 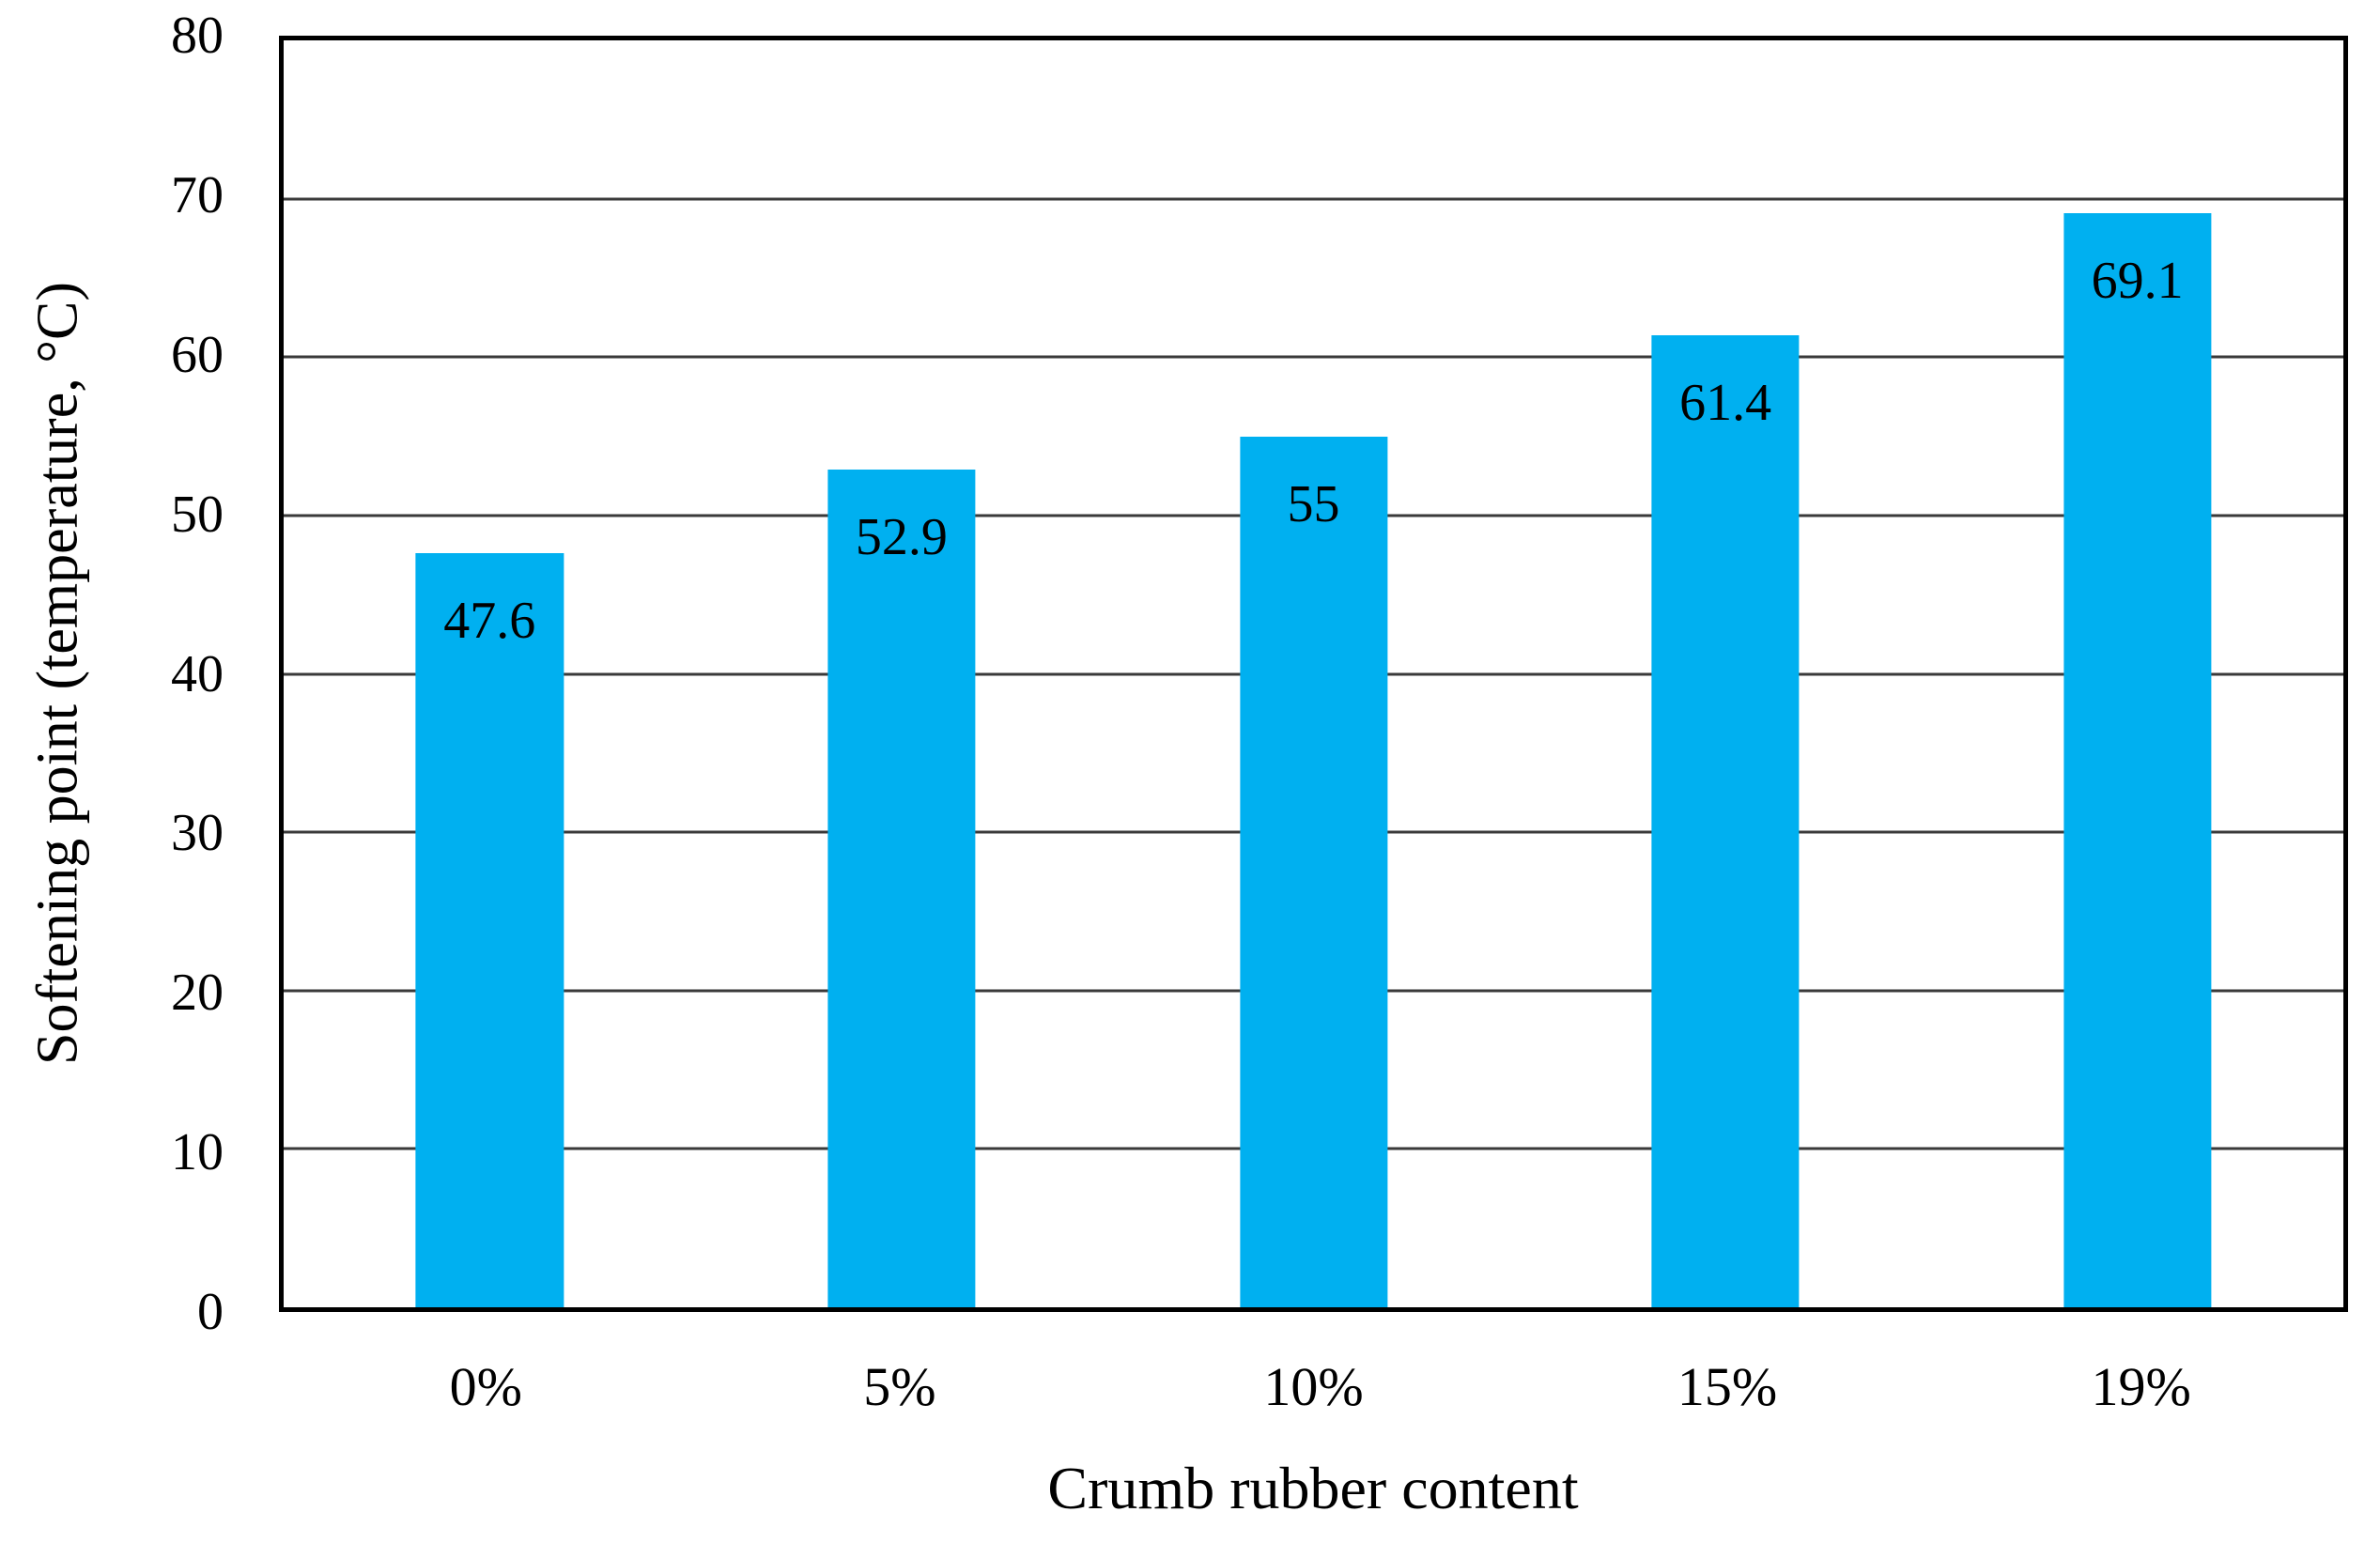 I want to click on y-axis-ticks: 0 10 20 30 40 50 60 70 80, so click(x=113, y=673).